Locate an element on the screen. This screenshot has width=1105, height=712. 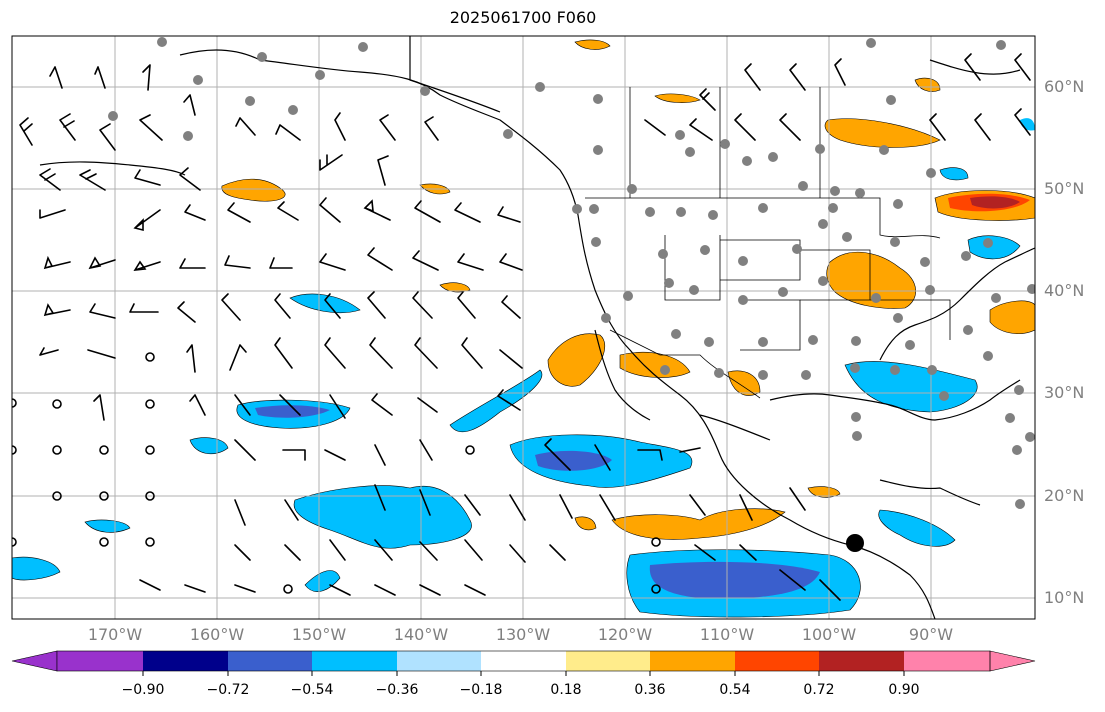
orange-region-misc is located at coordinates (585, 523).